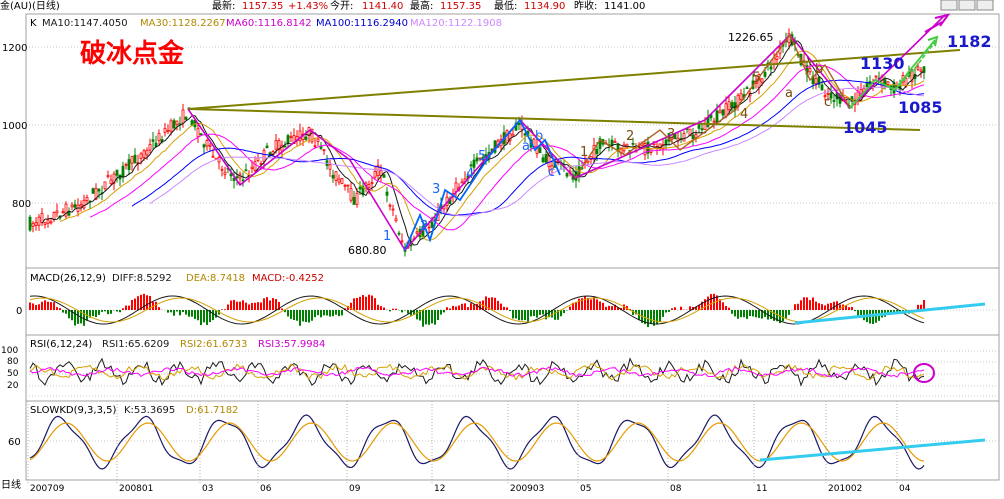 This screenshot has width=1004, height=499. I want to click on kd-series, so click(477, 442).